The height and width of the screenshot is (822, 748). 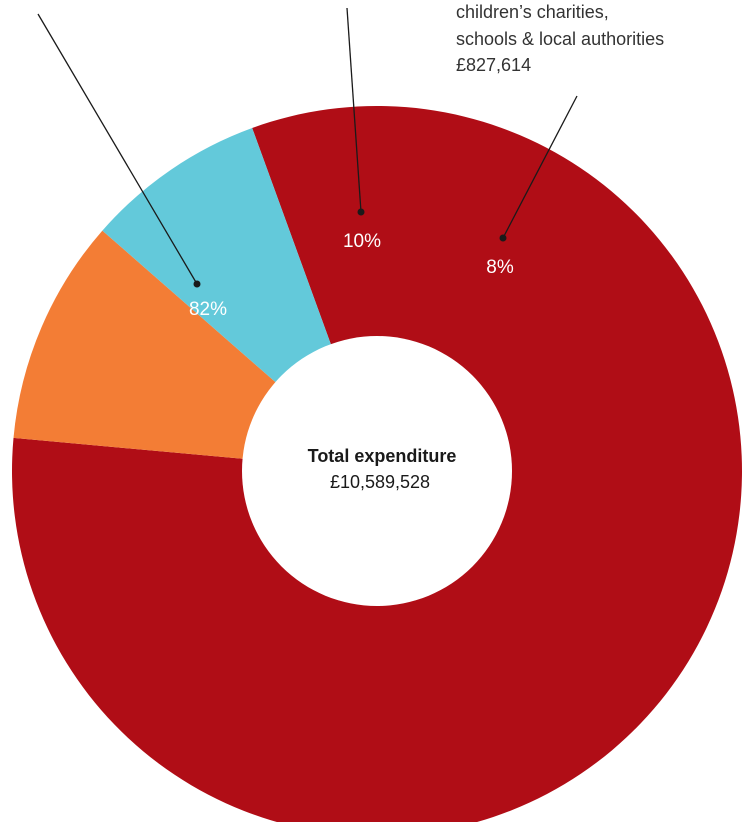 What do you see at coordinates (382, 469) in the screenshot?
I see `center-label: Total expenditure £10,589,528` at bounding box center [382, 469].